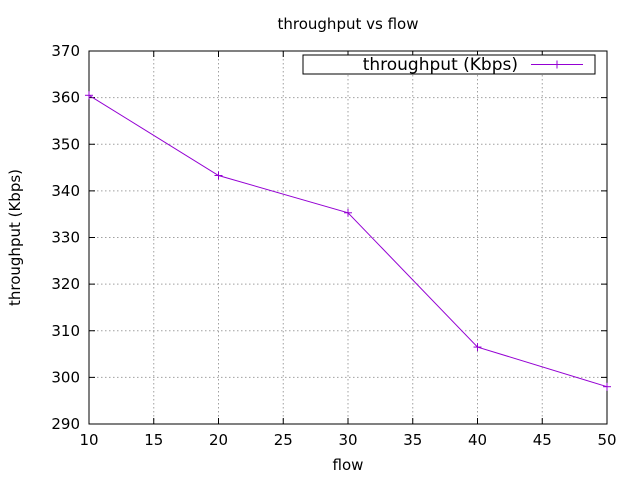 This screenshot has height=480, width=640. Describe the element at coordinates (88, 440) in the screenshot. I see `x-tick-label: 10` at that location.